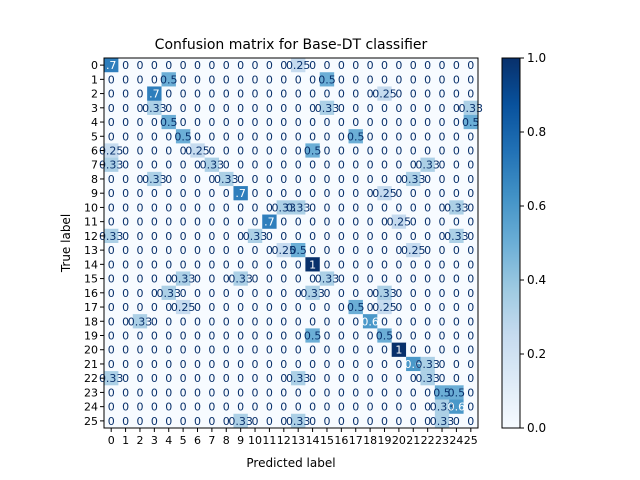 The width and height of the screenshot is (640, 480). Describe the element at coordinates (94, 136) in the screenshot. I see `y-tick-label: 5` at that location.